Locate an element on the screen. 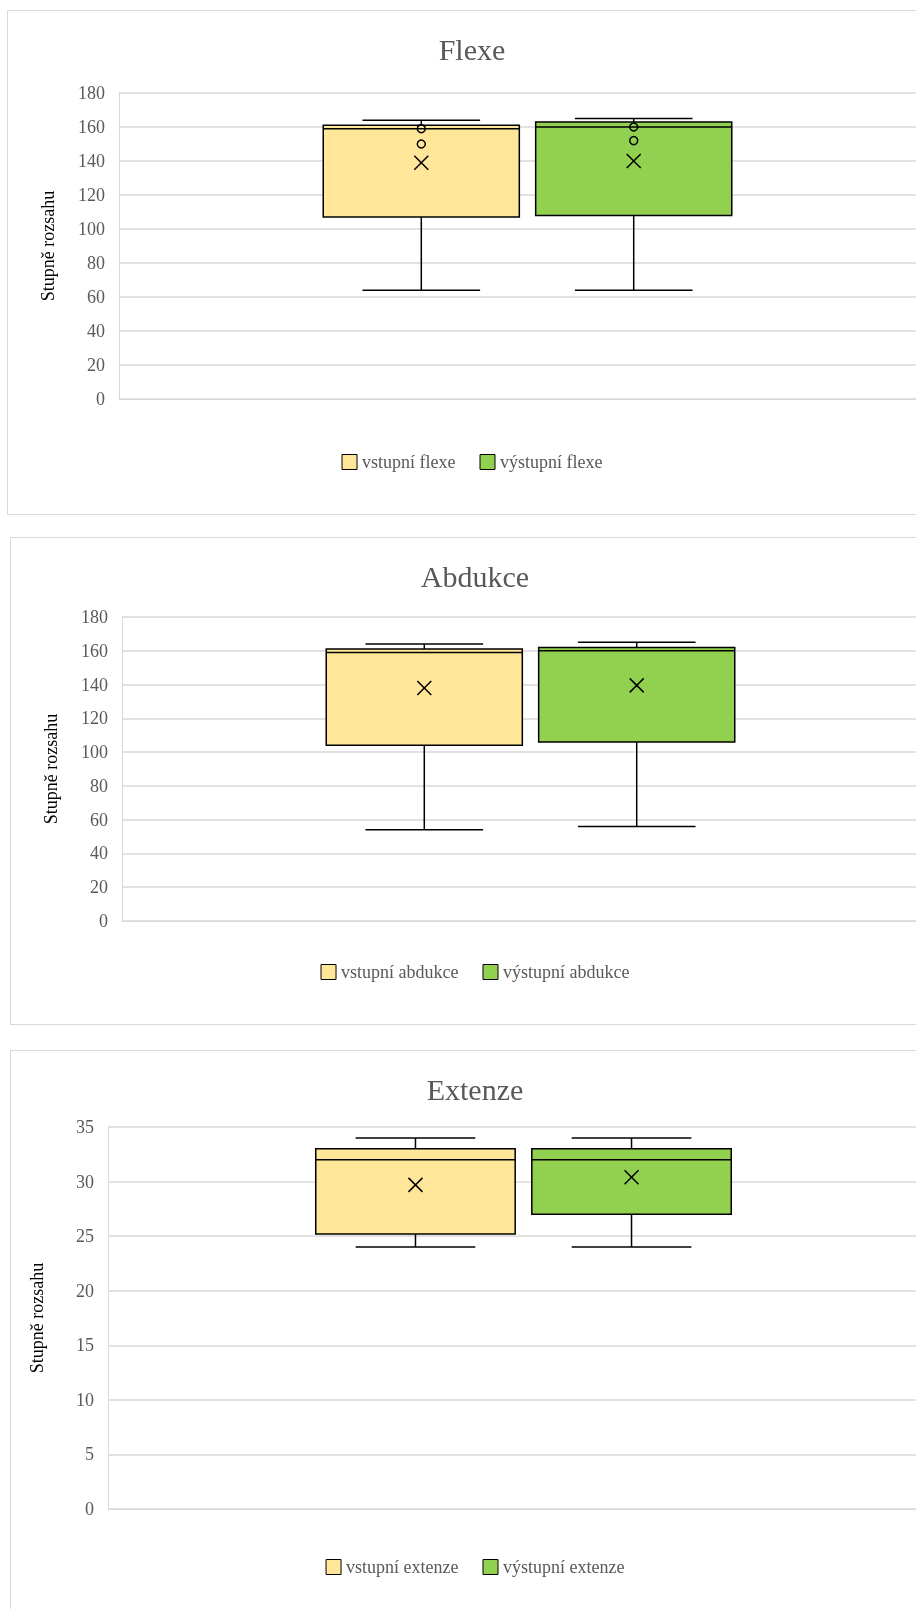  chart-title: Flexe is located at coordinates (472, 49).